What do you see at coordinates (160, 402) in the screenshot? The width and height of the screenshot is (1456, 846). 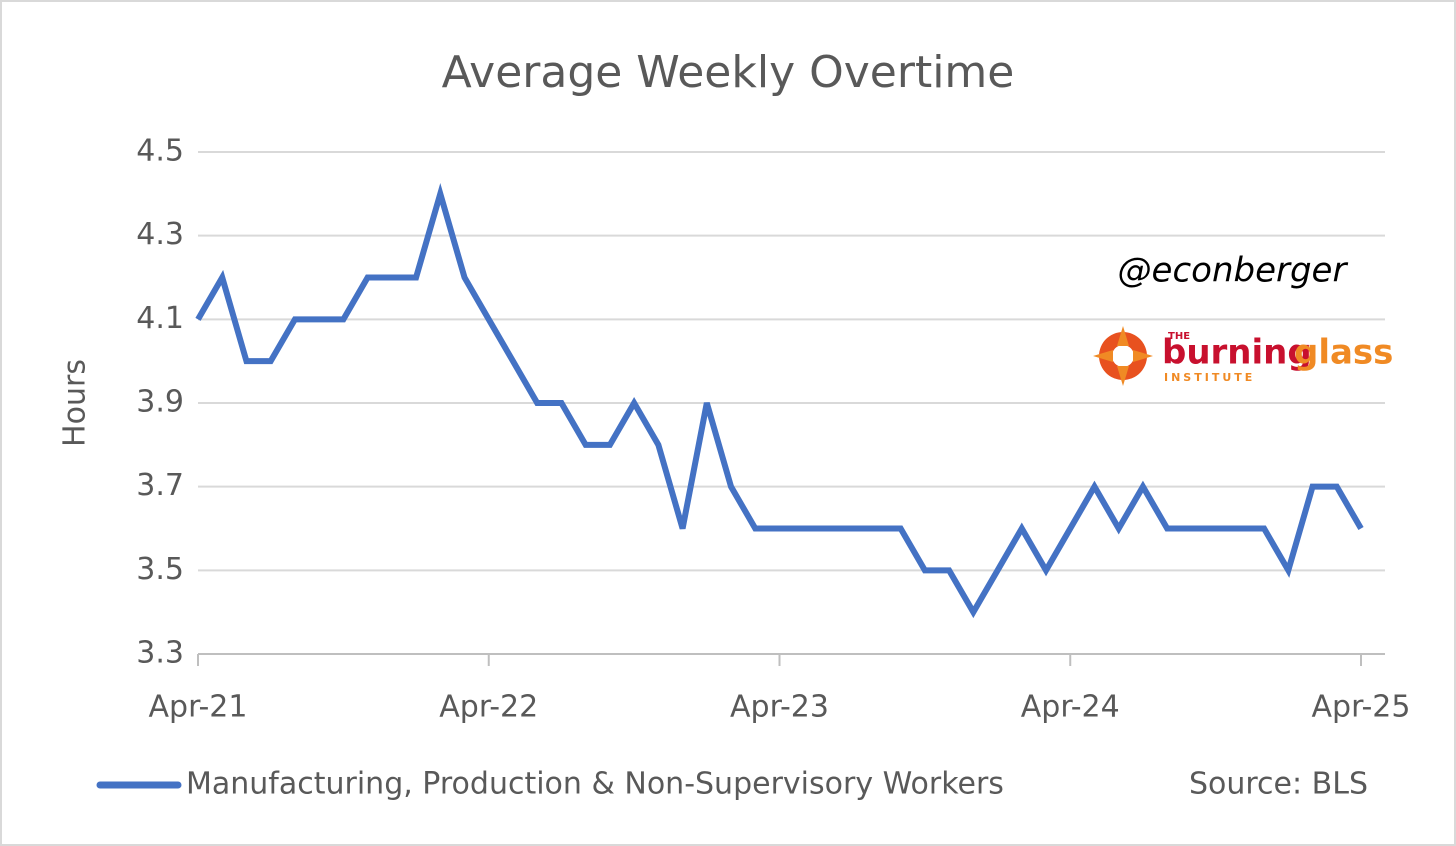 I see `y-tick-label: 3.9` at bounding box center [160, 402].